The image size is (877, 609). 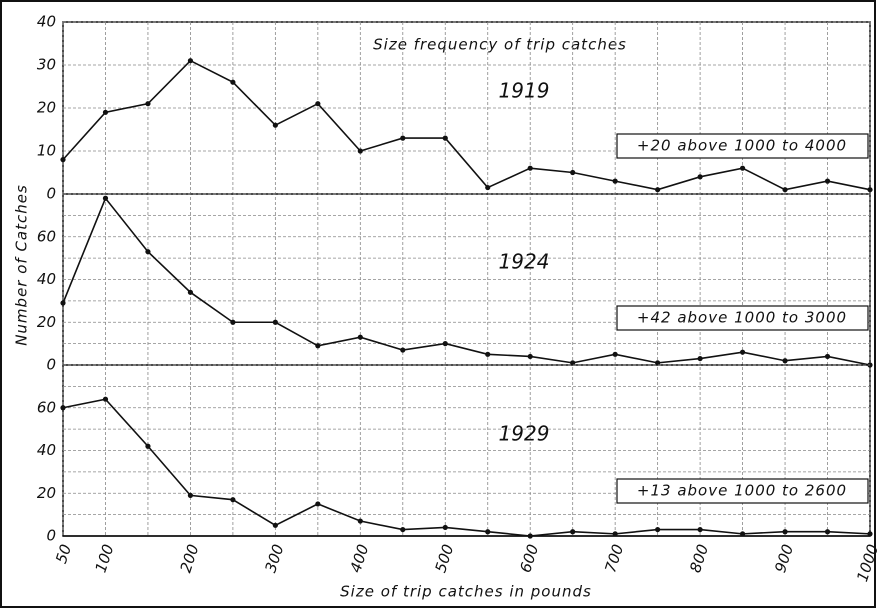 What do you see at coordinates (614, 558) in the screenshot?
I see `x-tick-label: 700` at bounding box center [614, 558].